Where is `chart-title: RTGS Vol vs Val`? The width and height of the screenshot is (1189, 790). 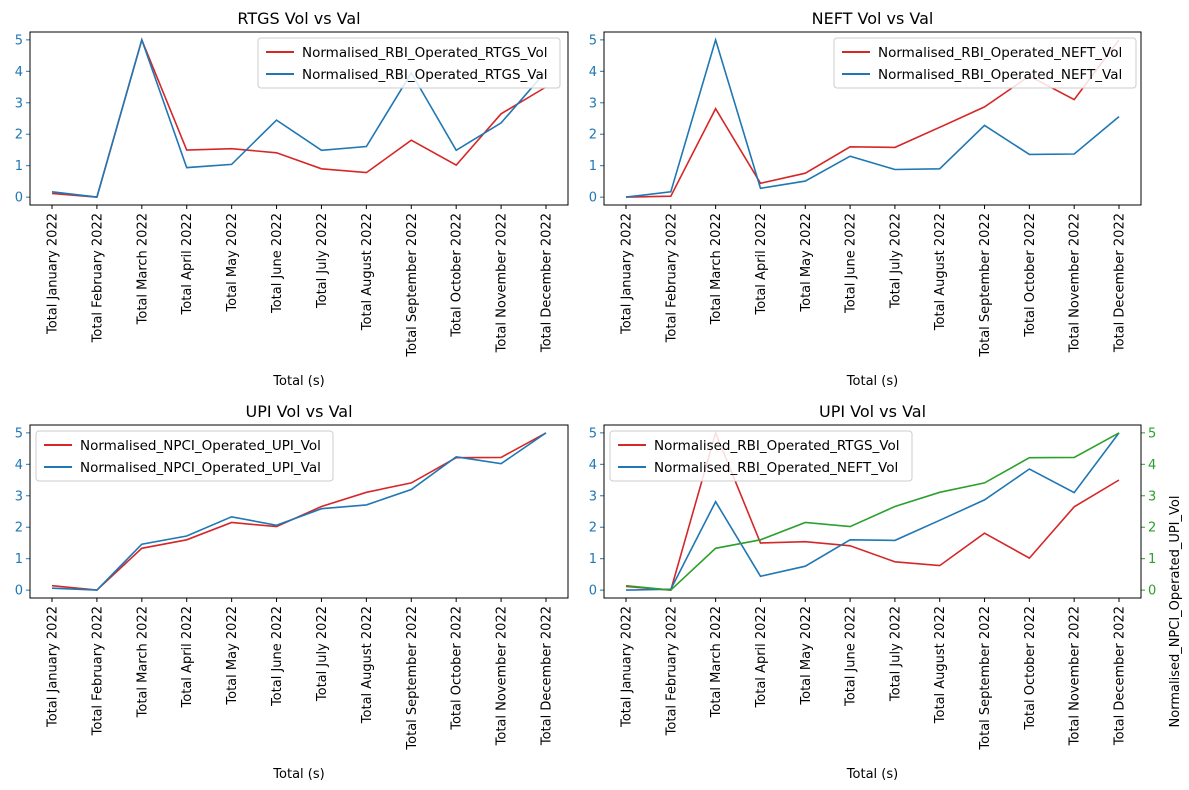 chart-title: RTGS Vol vs Val is located at coordinates (298, 18).